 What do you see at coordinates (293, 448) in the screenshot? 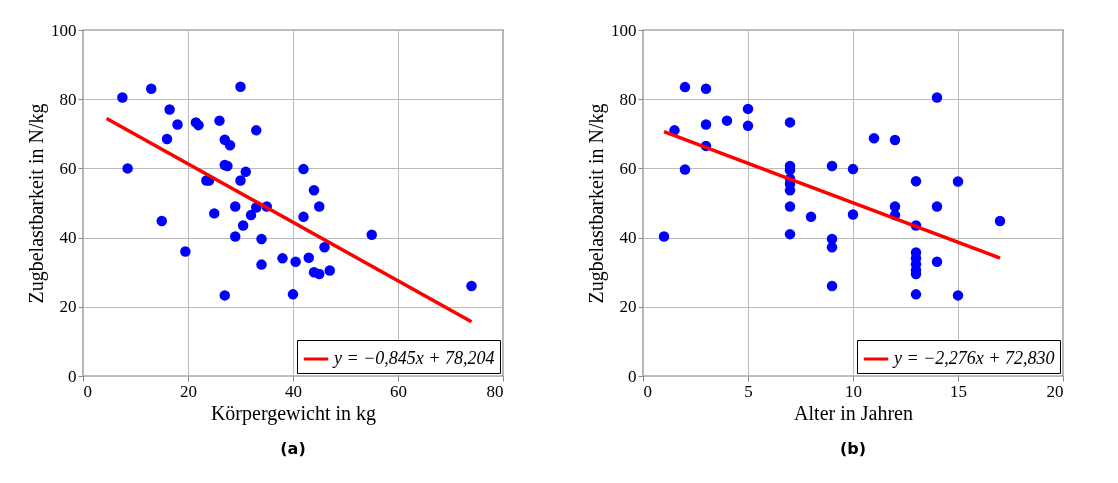
I see `text: (a)` at bounding box center [293, 448].